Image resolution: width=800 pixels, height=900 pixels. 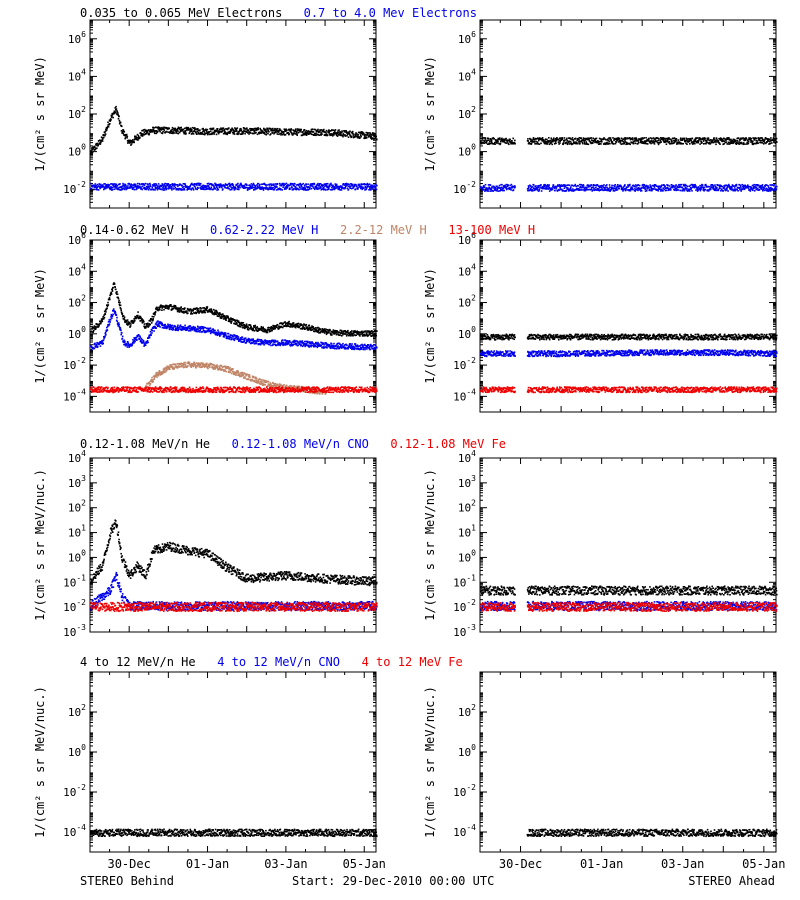 I want to click on y-tick-label: 10-2, so click(x=74, y=364).